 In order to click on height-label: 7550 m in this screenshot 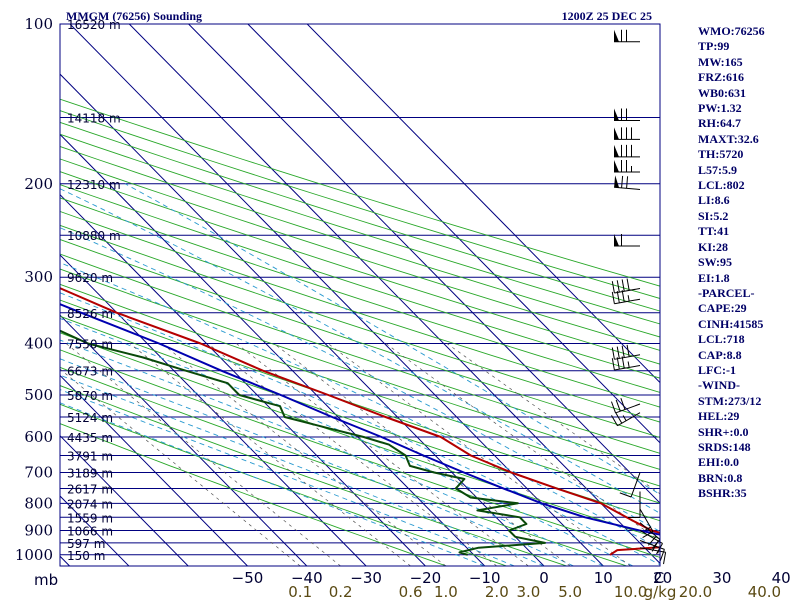, I will do `click(90, 345)`.